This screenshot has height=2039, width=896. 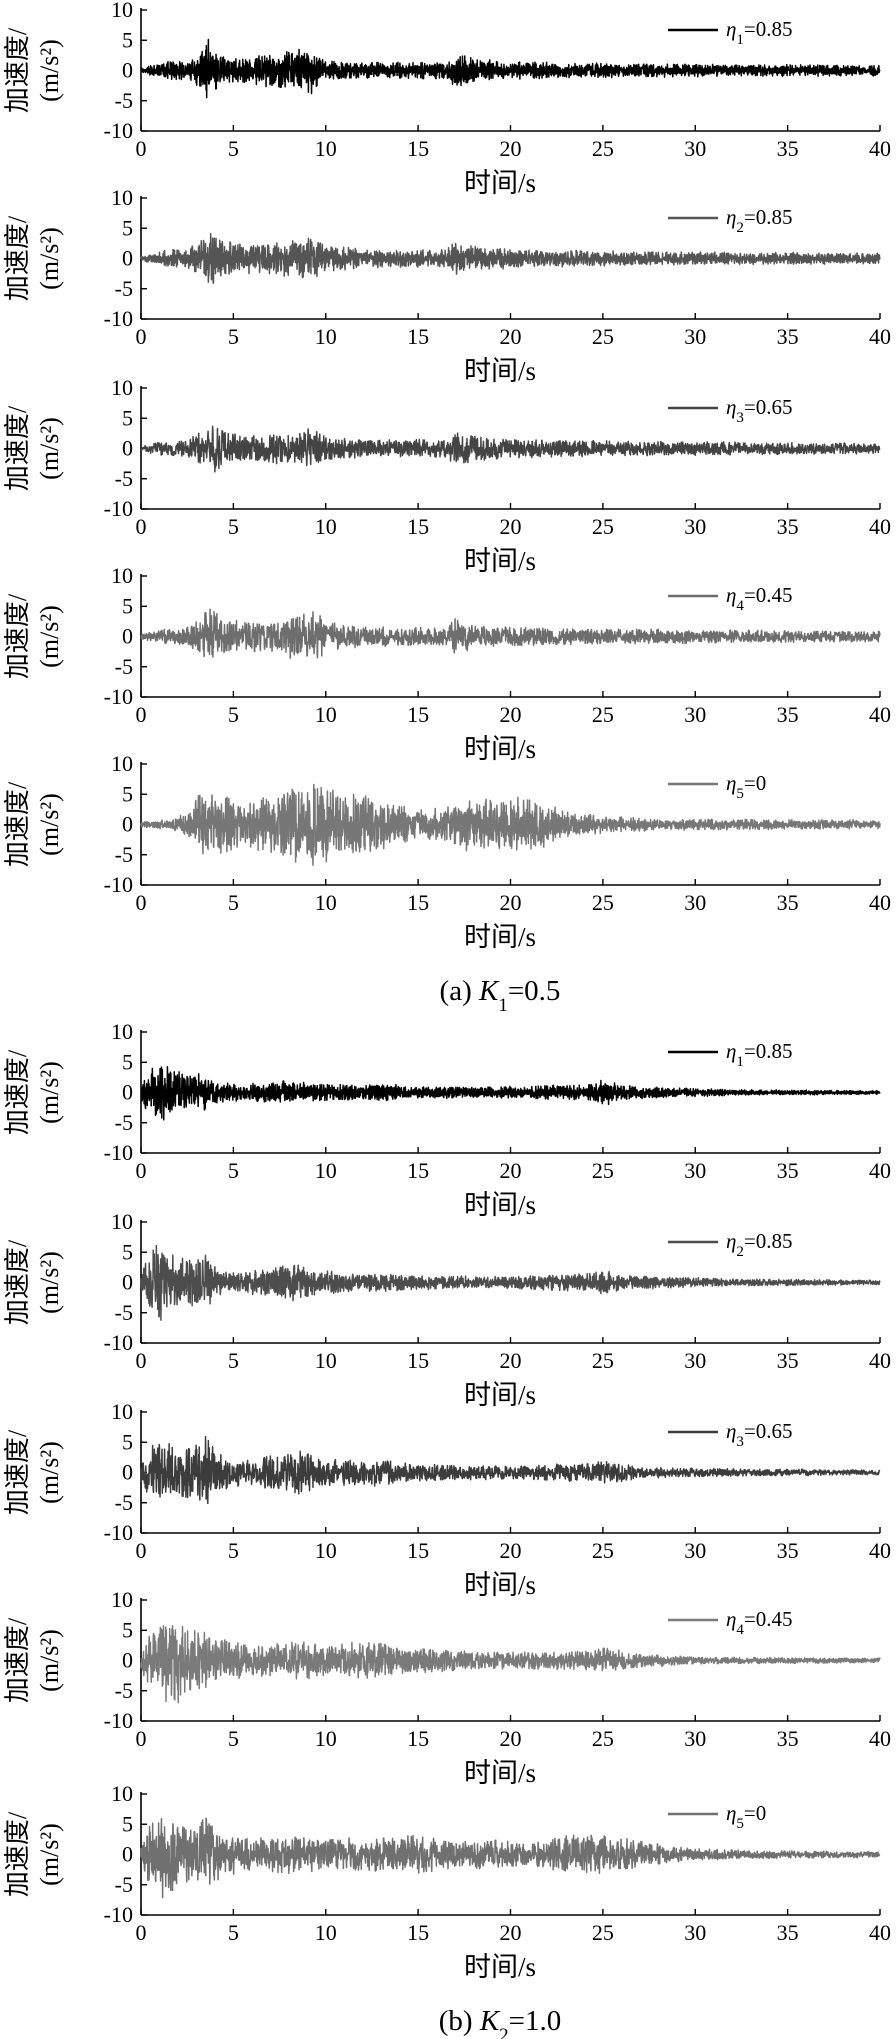 What do you see at coordinates (717, 1816) in the screenshot?
I see `legend: η5=0` at bounding box center [717, 1816].